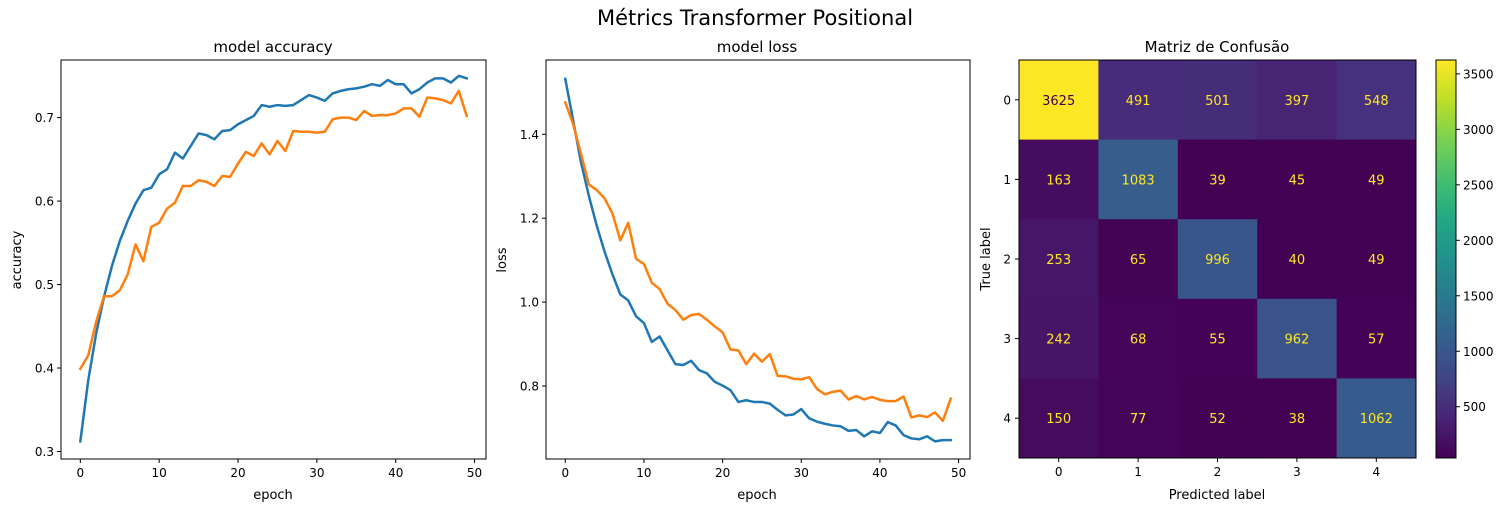  Describe the element at coordinates (1478, 130) in the screenshot. I see `colorbar-tick-label: 3000` at that location.